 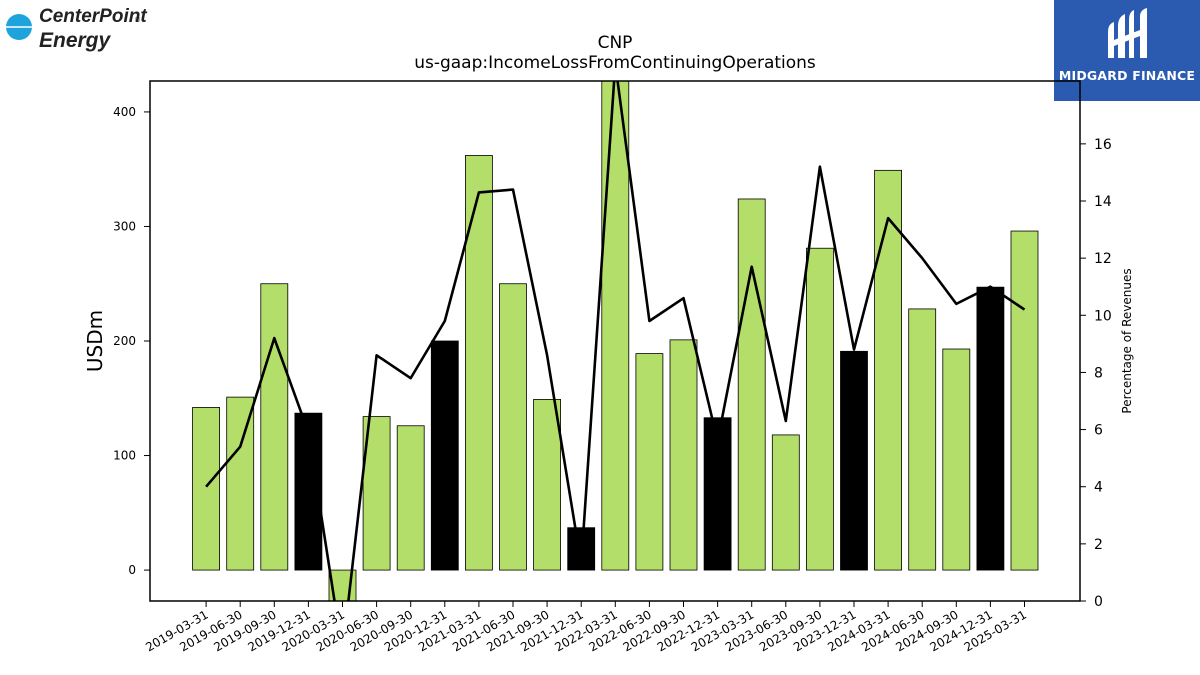 What do you see at coordinates (1103, 316) in the screenshot?
I see `y-right-tick-label-10: 10` at bounding box center [1103, 316].